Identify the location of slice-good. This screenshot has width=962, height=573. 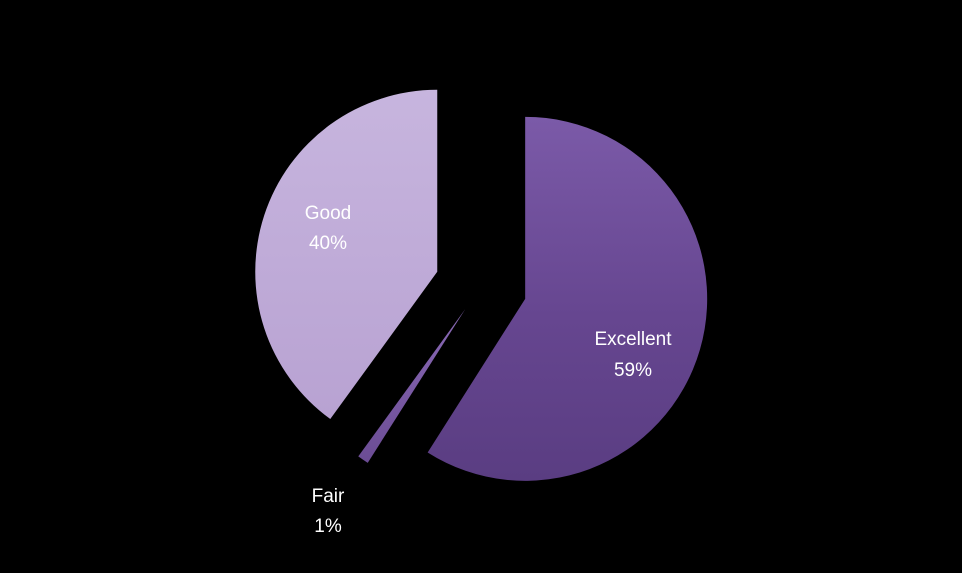
(346, 254).